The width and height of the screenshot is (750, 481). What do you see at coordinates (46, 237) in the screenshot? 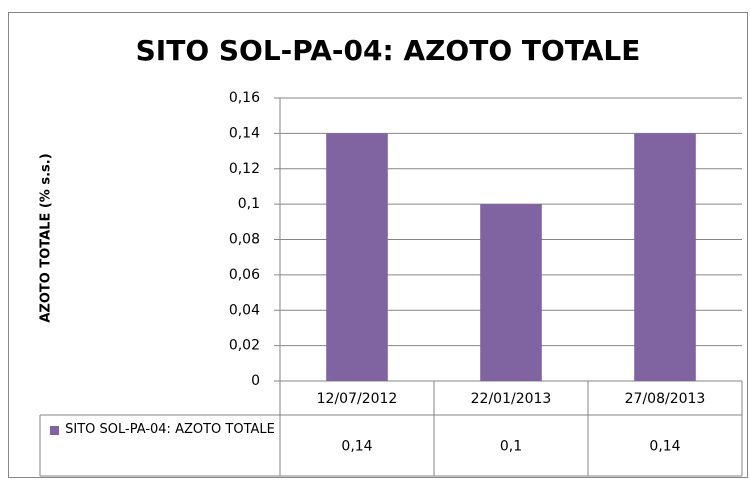
I see `y-axis-label: AZOTO TOTALE (% s.s.)` at bounding box center [46, 237].